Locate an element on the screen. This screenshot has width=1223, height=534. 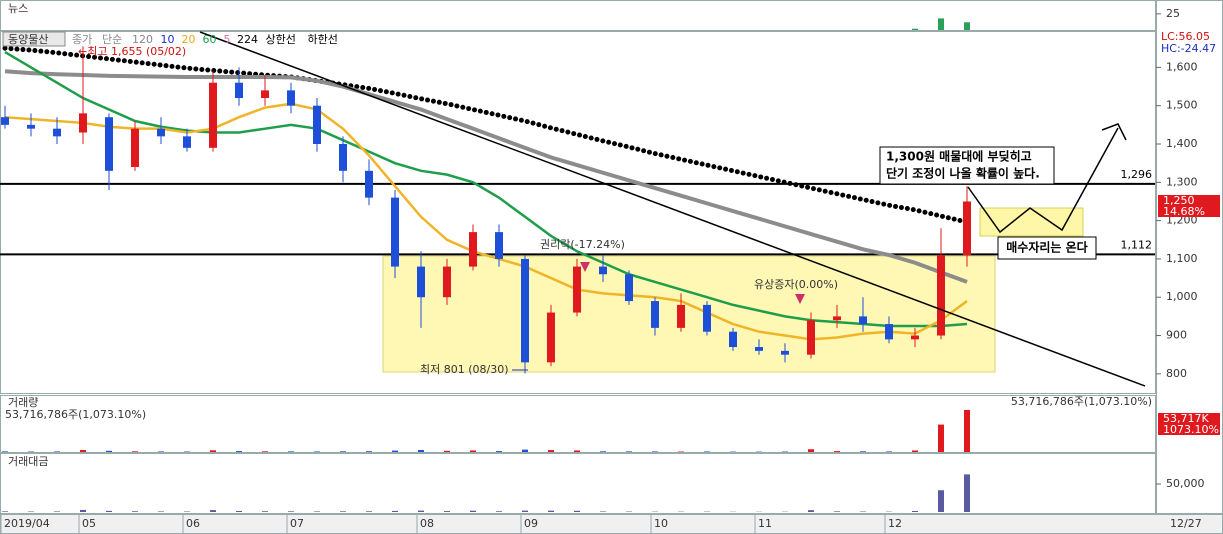
x-tick-label: 2019/04 is located at coordinates (27, 523).